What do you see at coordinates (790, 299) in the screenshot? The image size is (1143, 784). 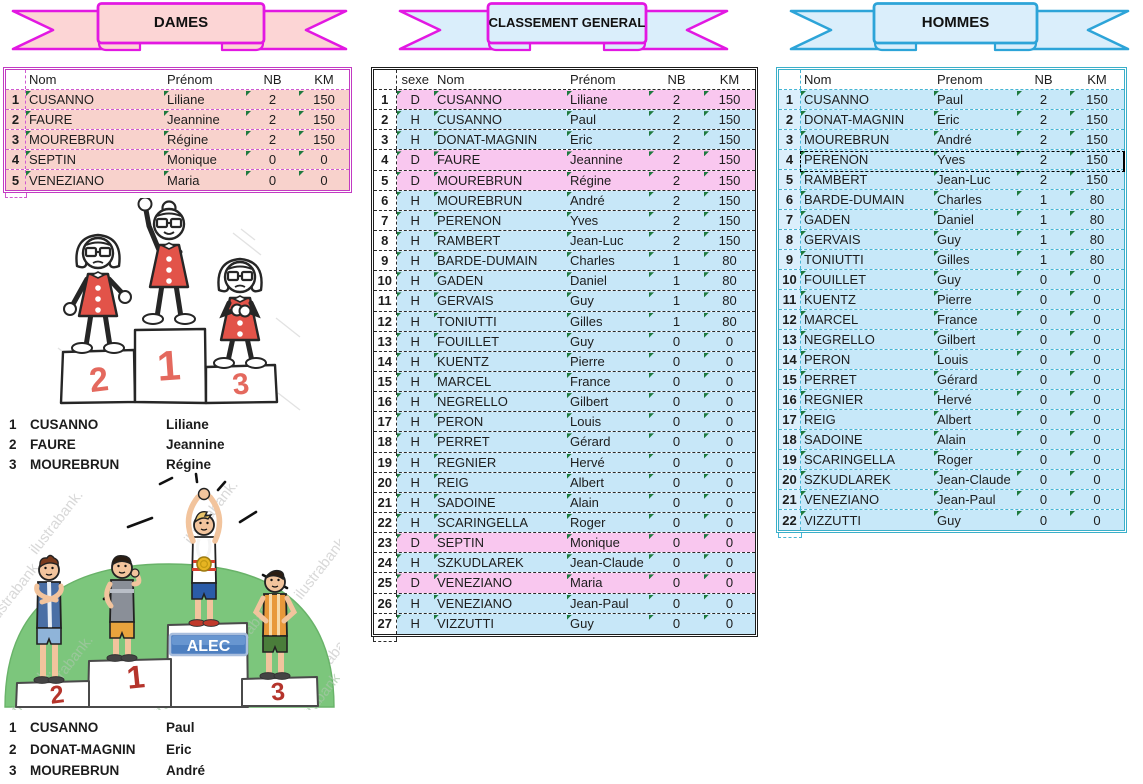 I see `hommes-cell-rank-11: 11` at bounding box center [790, 299].